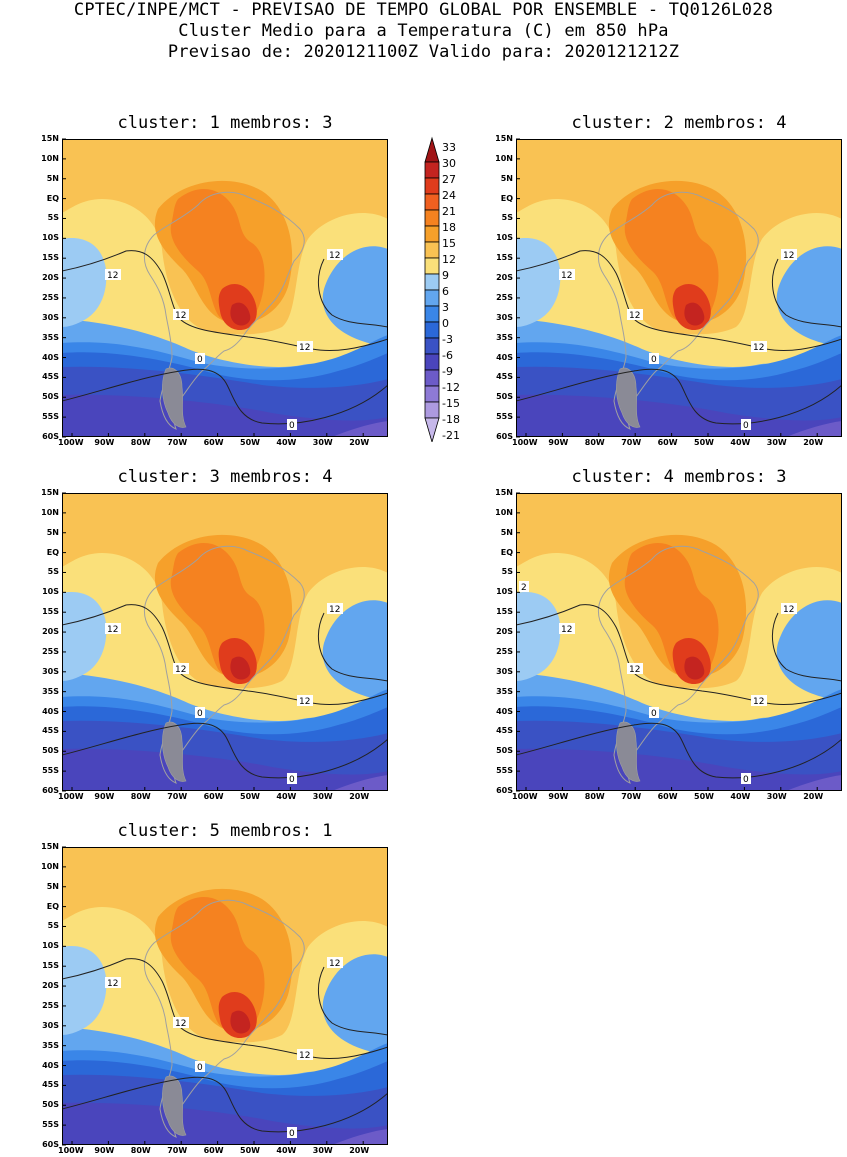 The image size is (847, 1157). I want to click on lon-label: 20W, so click(813, 796).